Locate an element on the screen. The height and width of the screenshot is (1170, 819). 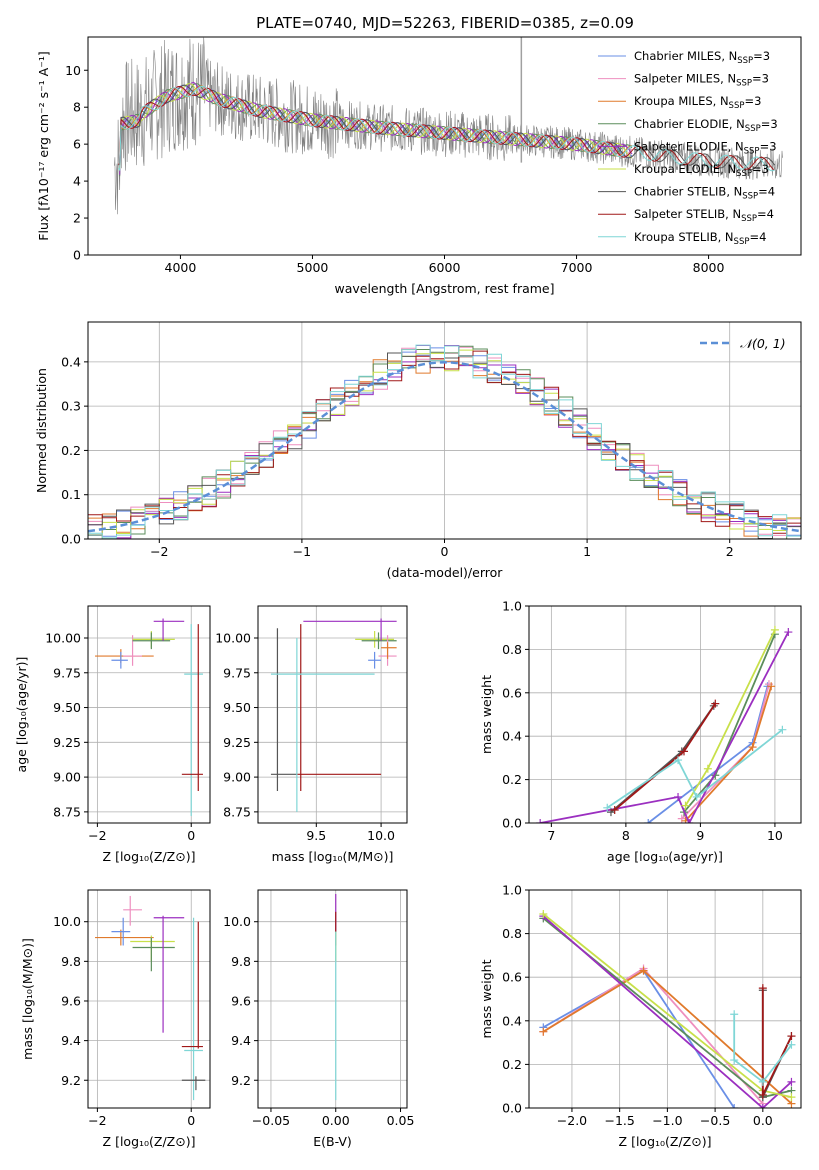
kroupa_stelib-model-line is located at coordinates (446, 128).